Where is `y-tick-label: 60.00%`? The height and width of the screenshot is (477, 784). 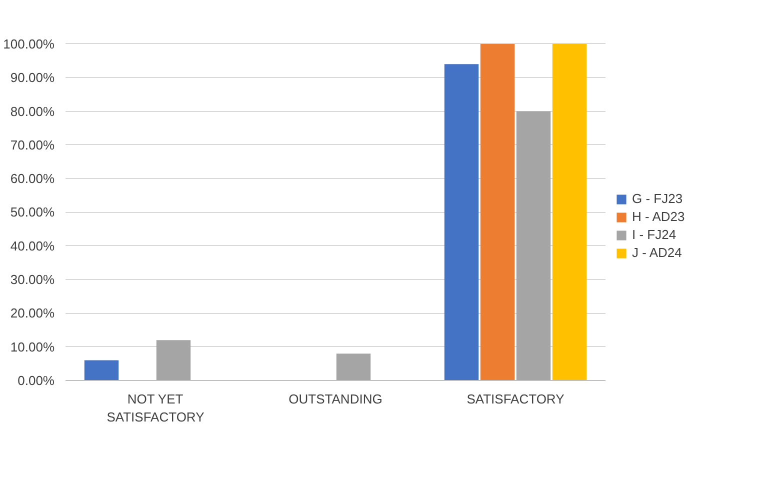 y-tick-label: 60.00% is located at coordinates (32, 178).